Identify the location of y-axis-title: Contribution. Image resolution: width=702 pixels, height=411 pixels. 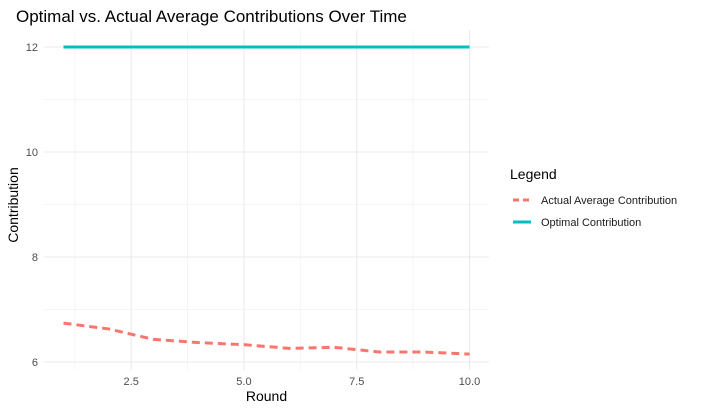
(13, 205).